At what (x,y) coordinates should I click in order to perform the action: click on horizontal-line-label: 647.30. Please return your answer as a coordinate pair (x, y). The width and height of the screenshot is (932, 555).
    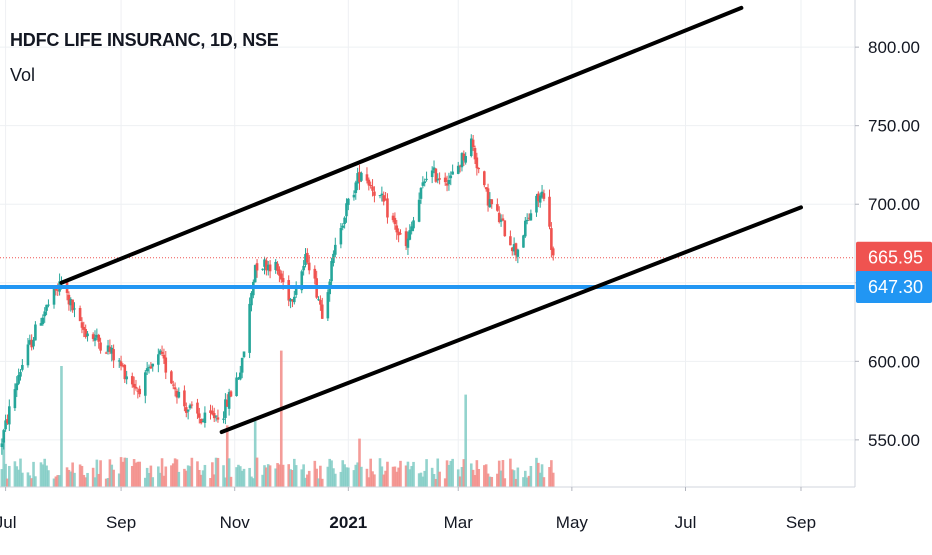
    Looking at the image, I should click on (895, 287).